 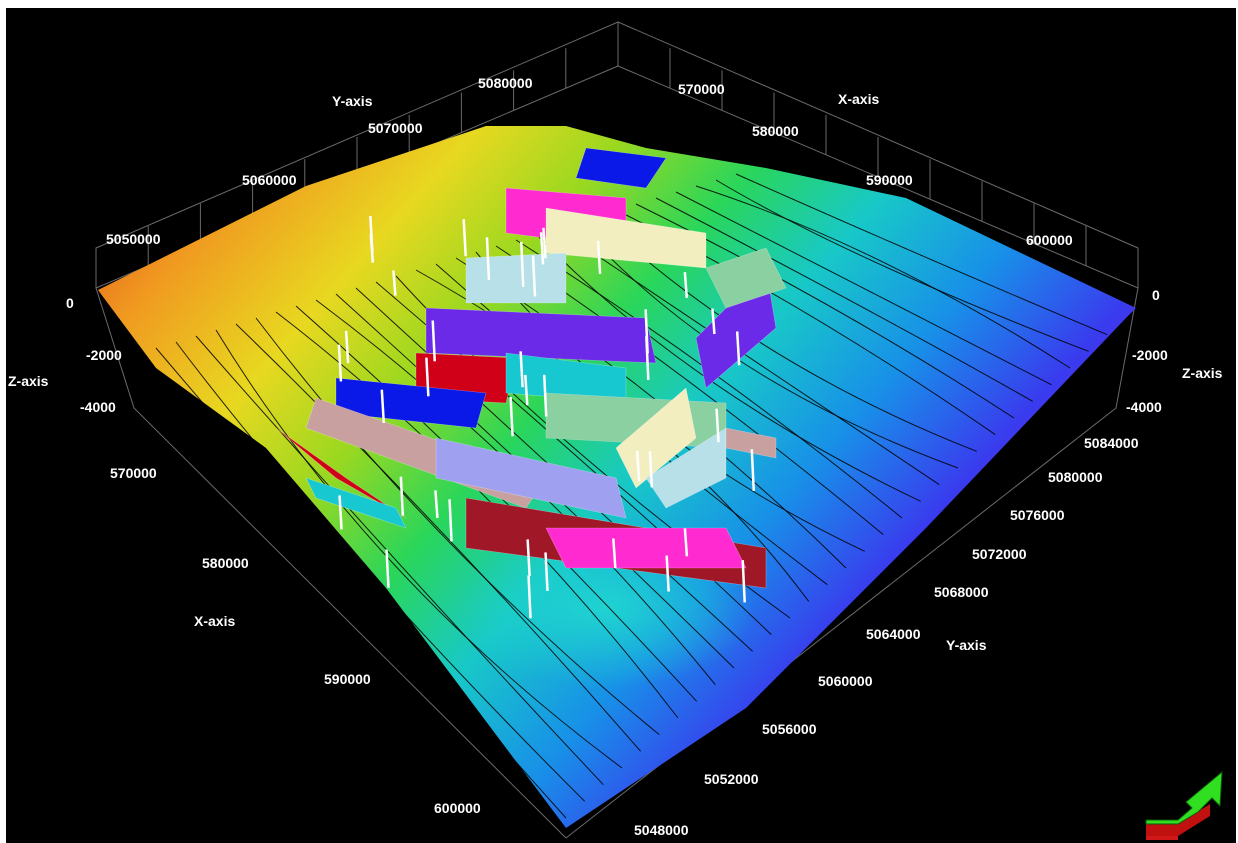 I want to click on tick-y-right-6: 5064000, so click(x=893, y=634).